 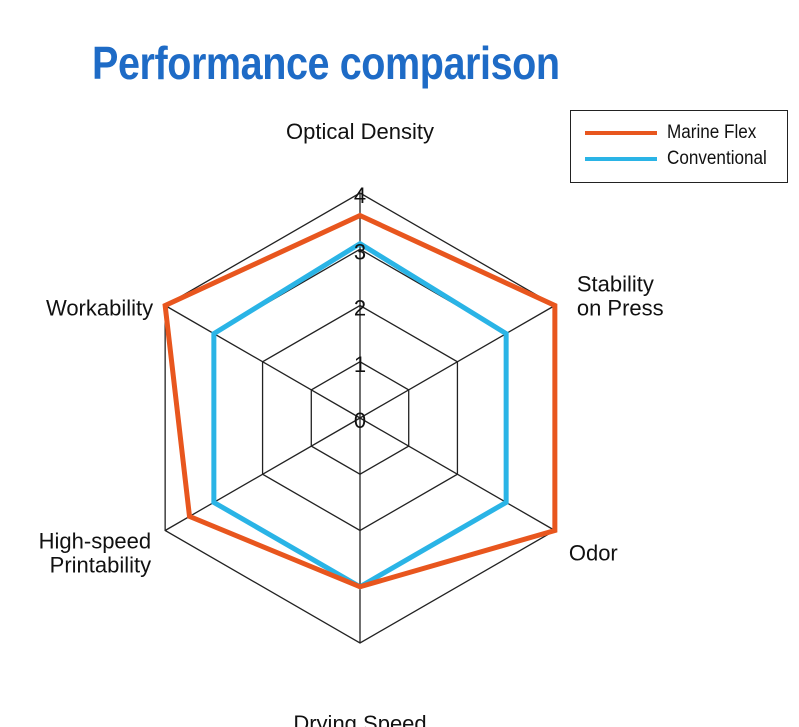 I want to click on axis-label-line: Odor, so click(x=593, y=553).